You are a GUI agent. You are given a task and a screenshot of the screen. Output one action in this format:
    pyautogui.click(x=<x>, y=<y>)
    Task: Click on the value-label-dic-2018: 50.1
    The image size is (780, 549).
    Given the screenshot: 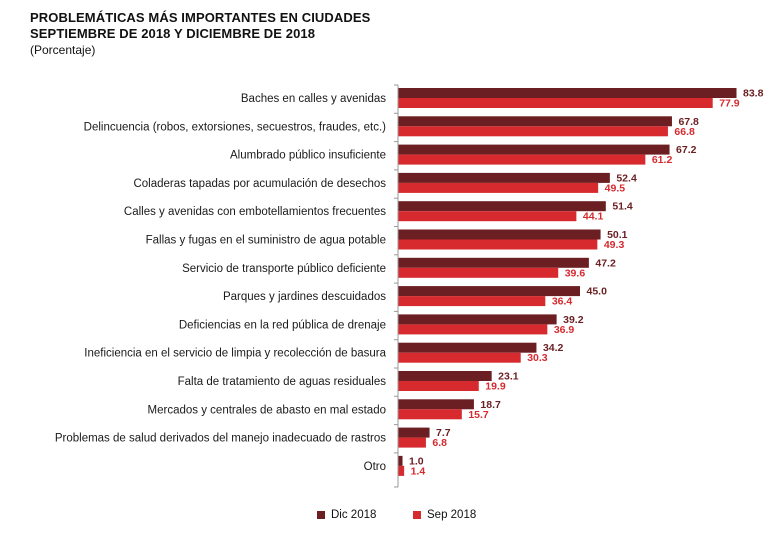 What is the action you would take?
    pyautogui.click(x=617, y=235)
    